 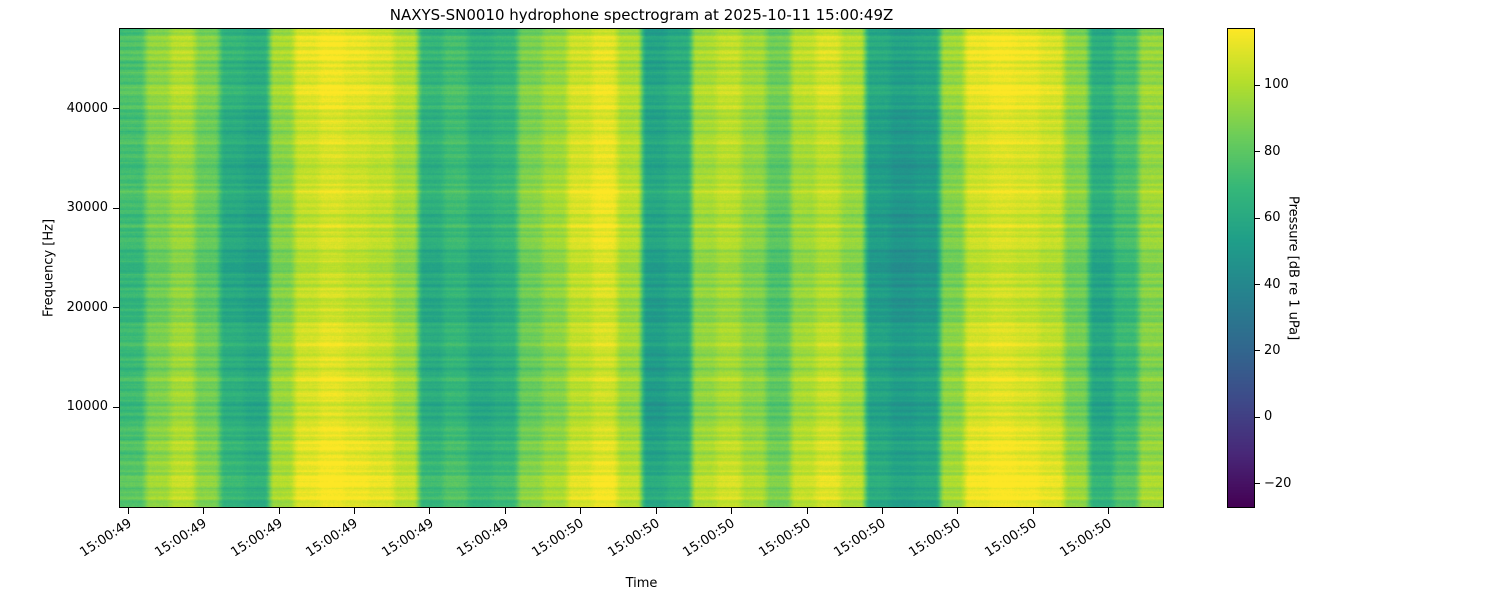 What do you see at coordinates (1272, 350) in the screenshot?
I see `colorbar-tick-label: 20` at bounding box center [1272, 350].